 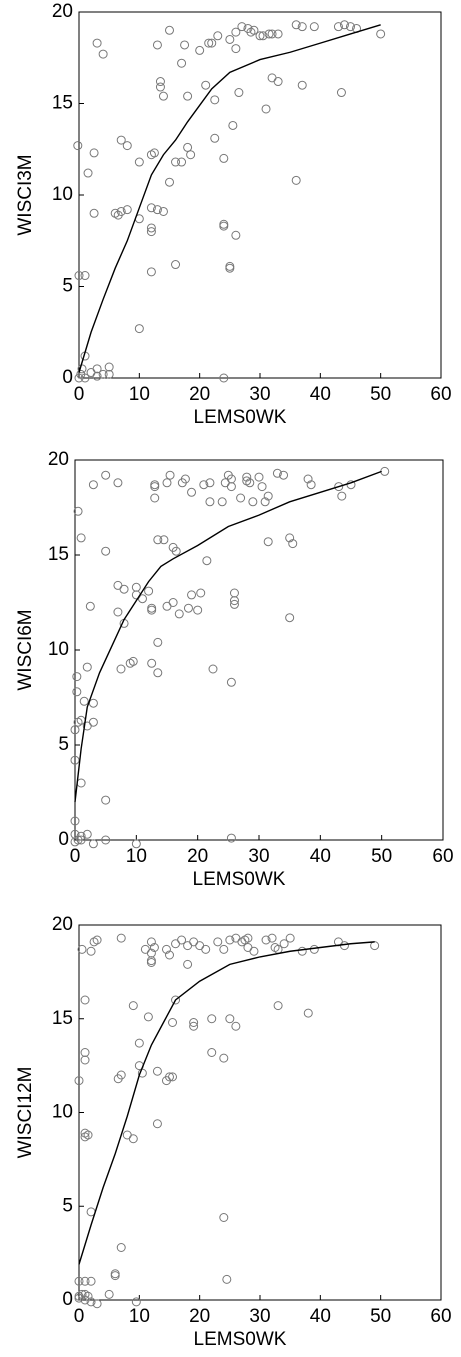 I want to click on x-axis-label: LEMS0WK, so click(x=239, y=879).